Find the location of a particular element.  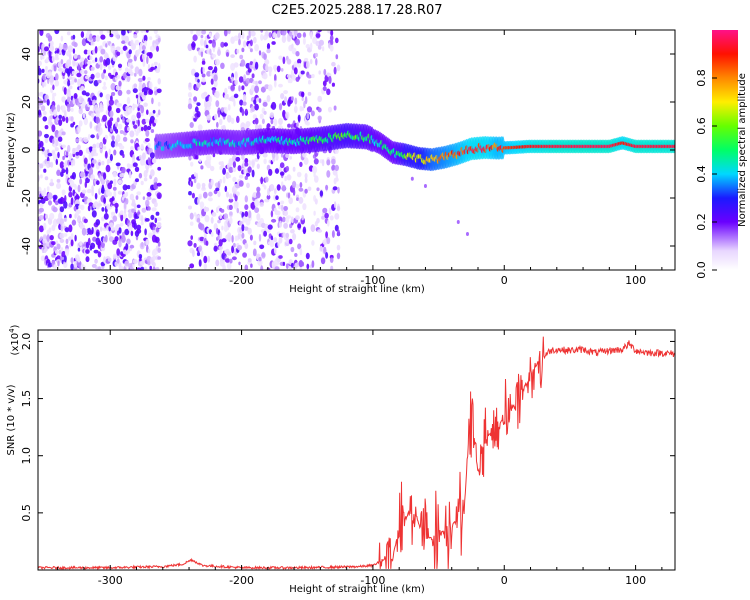

x-tick-label: 0 is located at coordinates (504, 580).